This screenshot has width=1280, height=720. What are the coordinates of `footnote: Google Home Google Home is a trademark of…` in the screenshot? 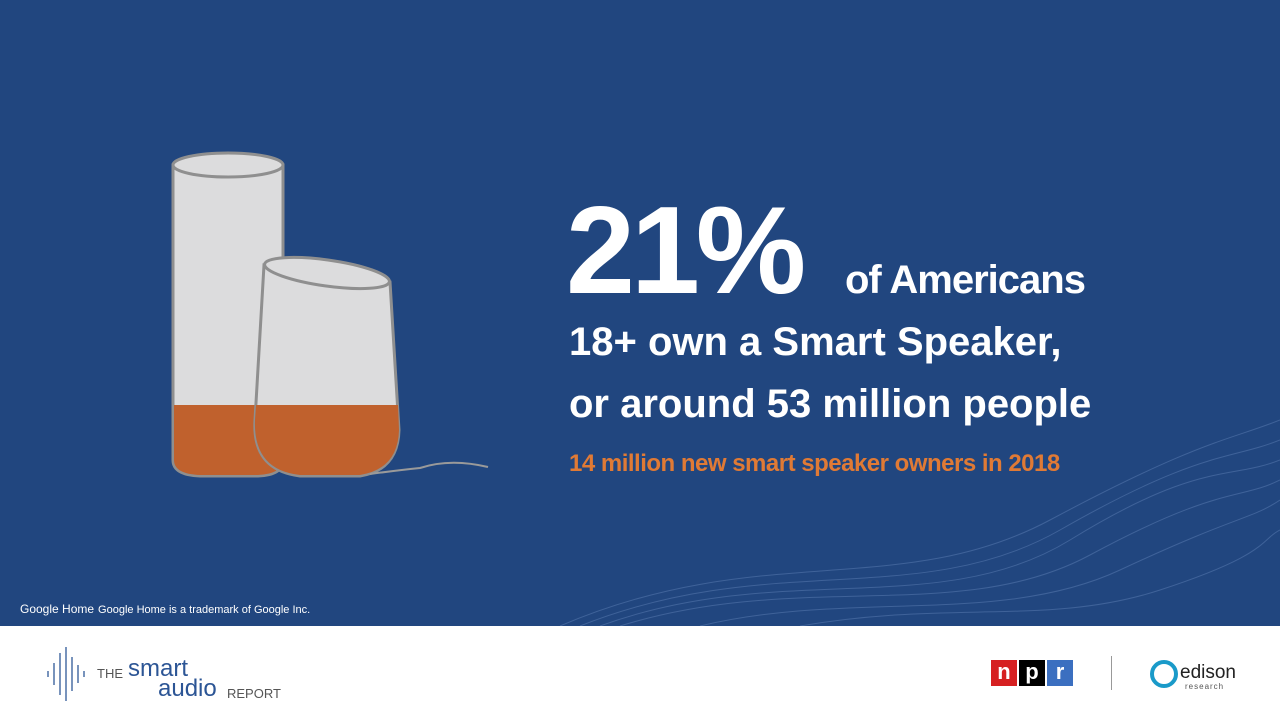 It's located at (165, 609).